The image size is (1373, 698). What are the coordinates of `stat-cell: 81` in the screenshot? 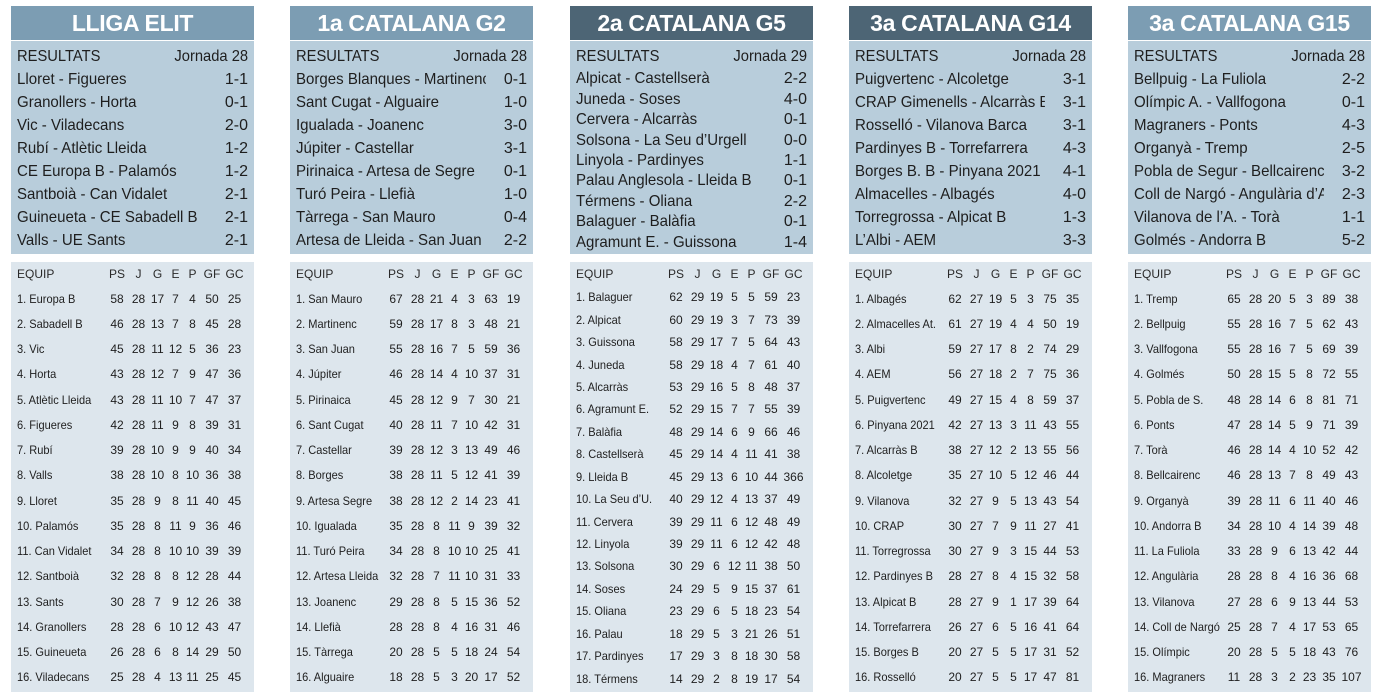 It's located at (1329, 399).